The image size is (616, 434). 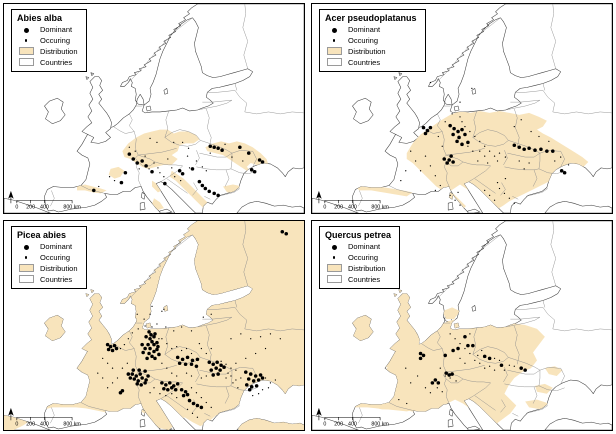 What do you see at coordinates (40, 18) in the screenshot?
I see `panel-title: Abies alba` at bounding box center [40, 18].